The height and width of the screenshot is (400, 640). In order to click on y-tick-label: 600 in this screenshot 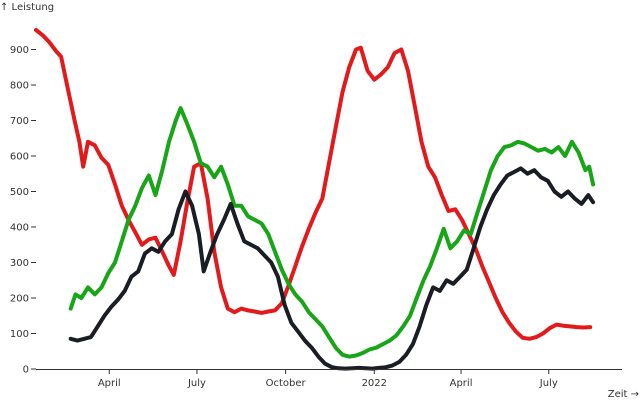, I will do `click(19, 157)`.